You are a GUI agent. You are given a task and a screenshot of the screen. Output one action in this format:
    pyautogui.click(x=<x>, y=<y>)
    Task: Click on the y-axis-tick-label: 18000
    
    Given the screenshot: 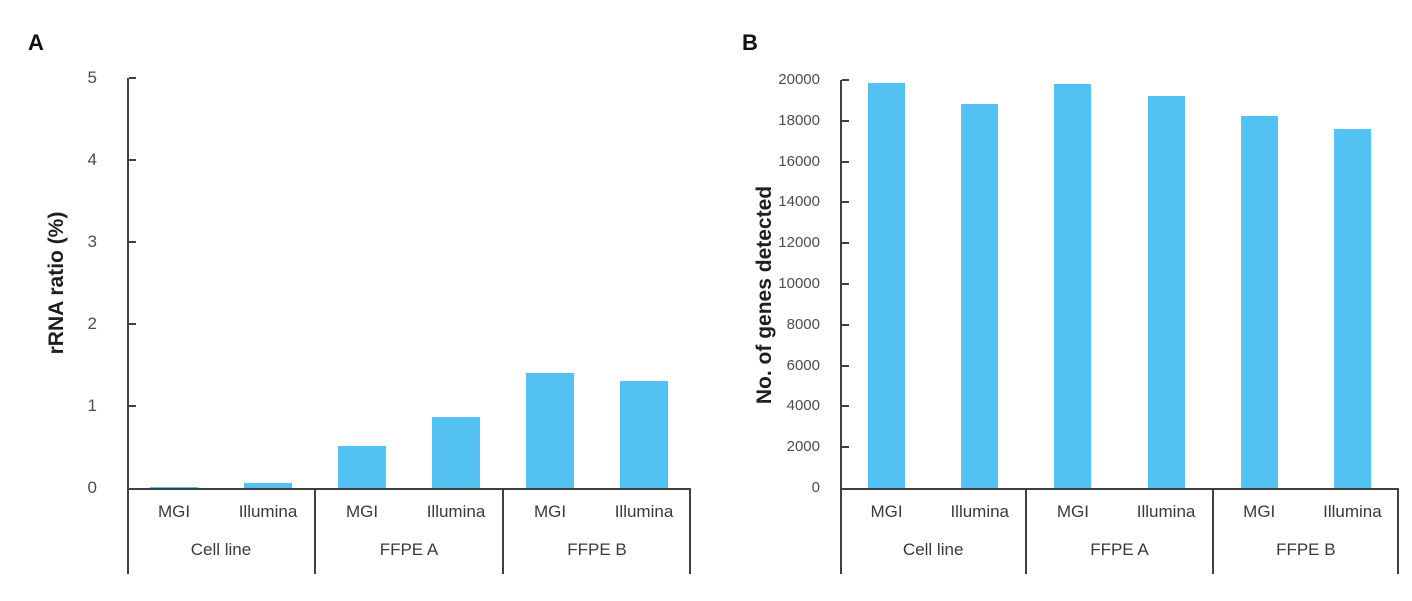 What is the action you would take?
    pyautogui.click(x=799, y=120)
    